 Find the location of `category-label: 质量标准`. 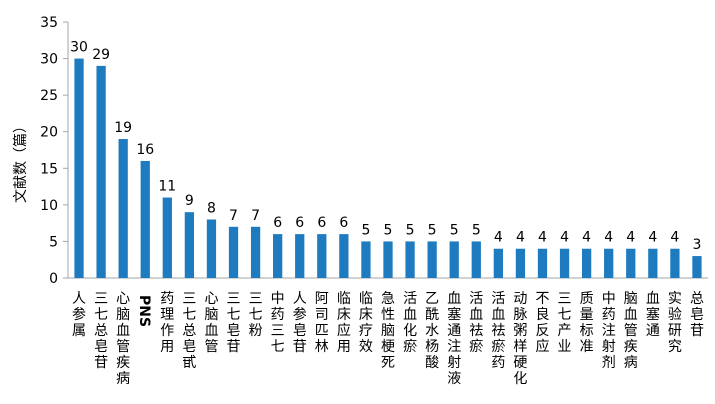

category-label: 质量标准 is located at coordinates (587, 323).